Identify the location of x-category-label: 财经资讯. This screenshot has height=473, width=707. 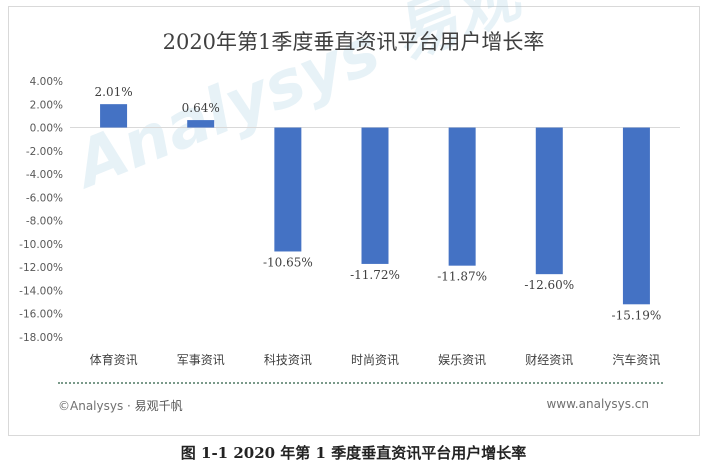
(549, 360).